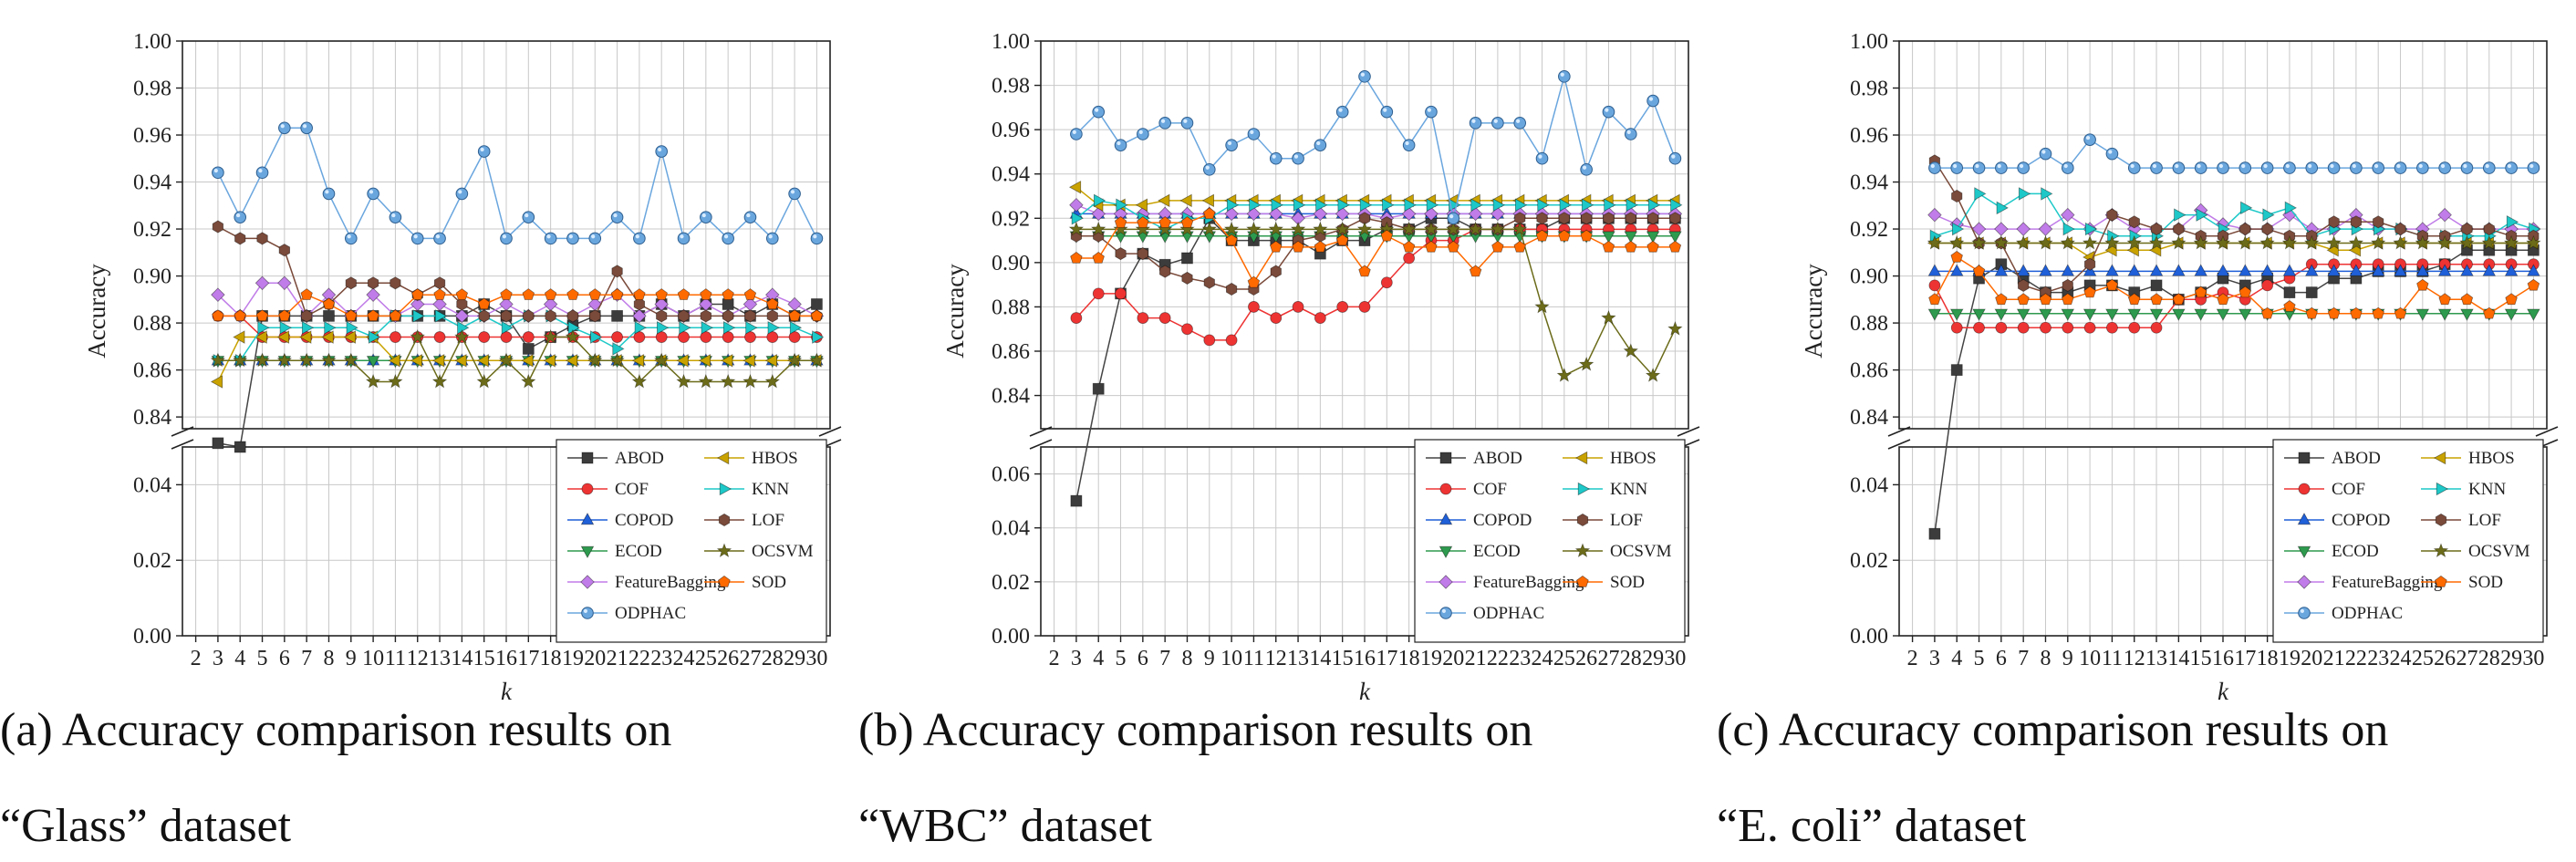  Describe the element at coordinates (2334, 658) in the screenshot. I see `x-tick-label: 21` at that location.